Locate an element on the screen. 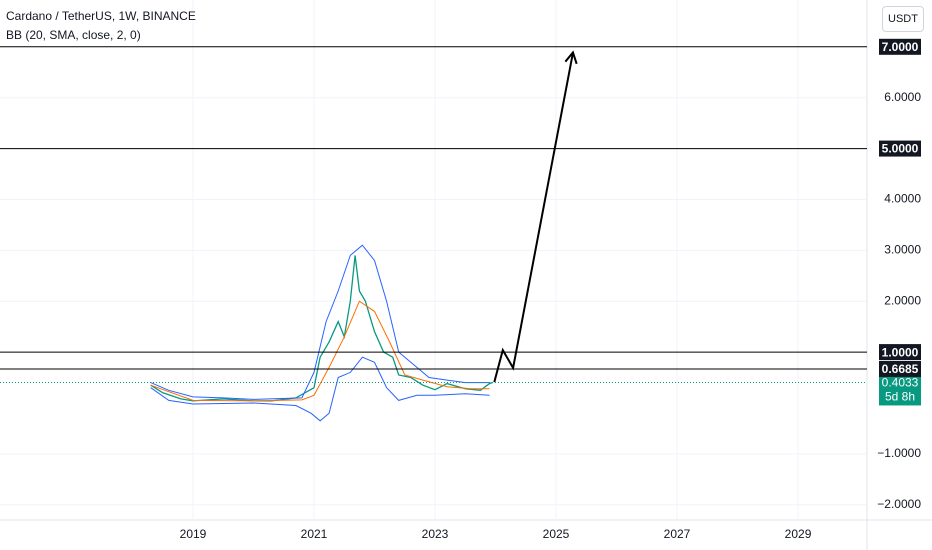  x-tick-label: 2021 is located at coordinates (314, 534).